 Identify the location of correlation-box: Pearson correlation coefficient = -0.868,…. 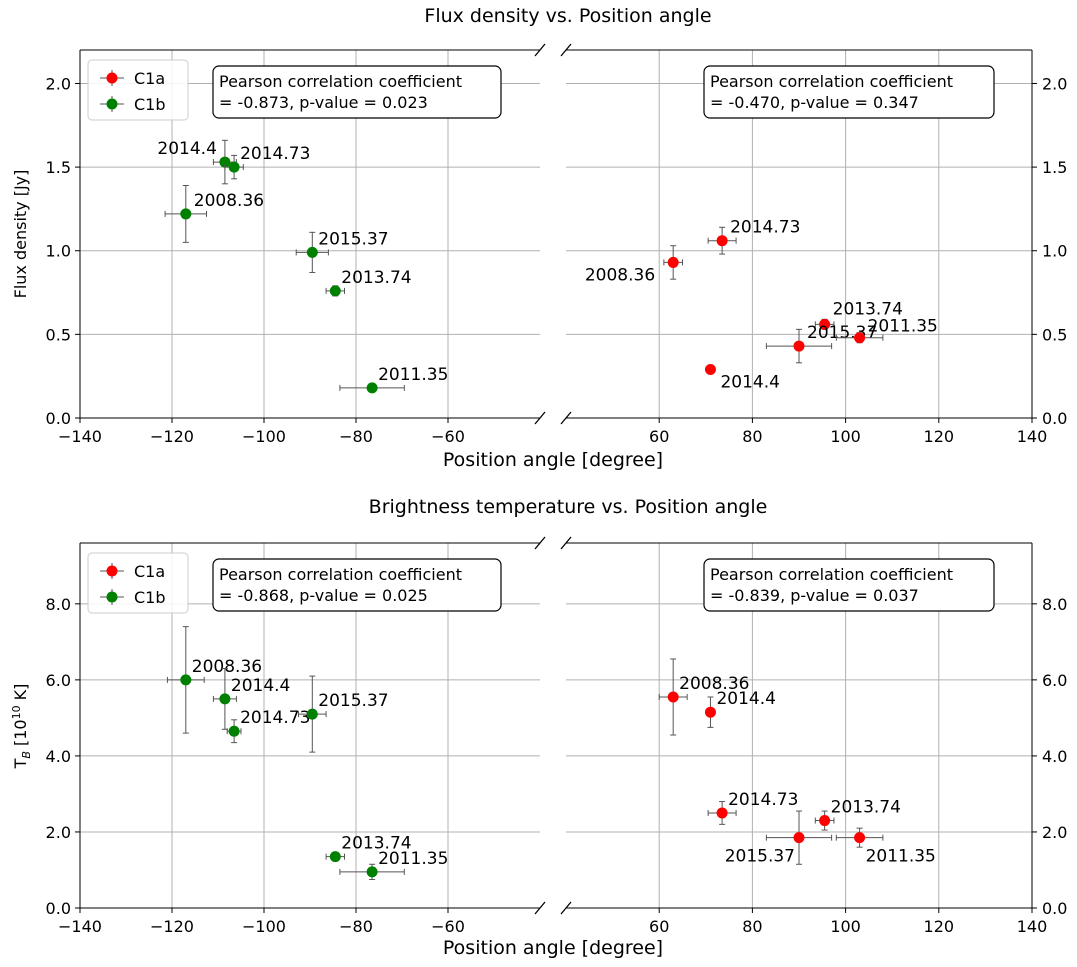
(357, 585).